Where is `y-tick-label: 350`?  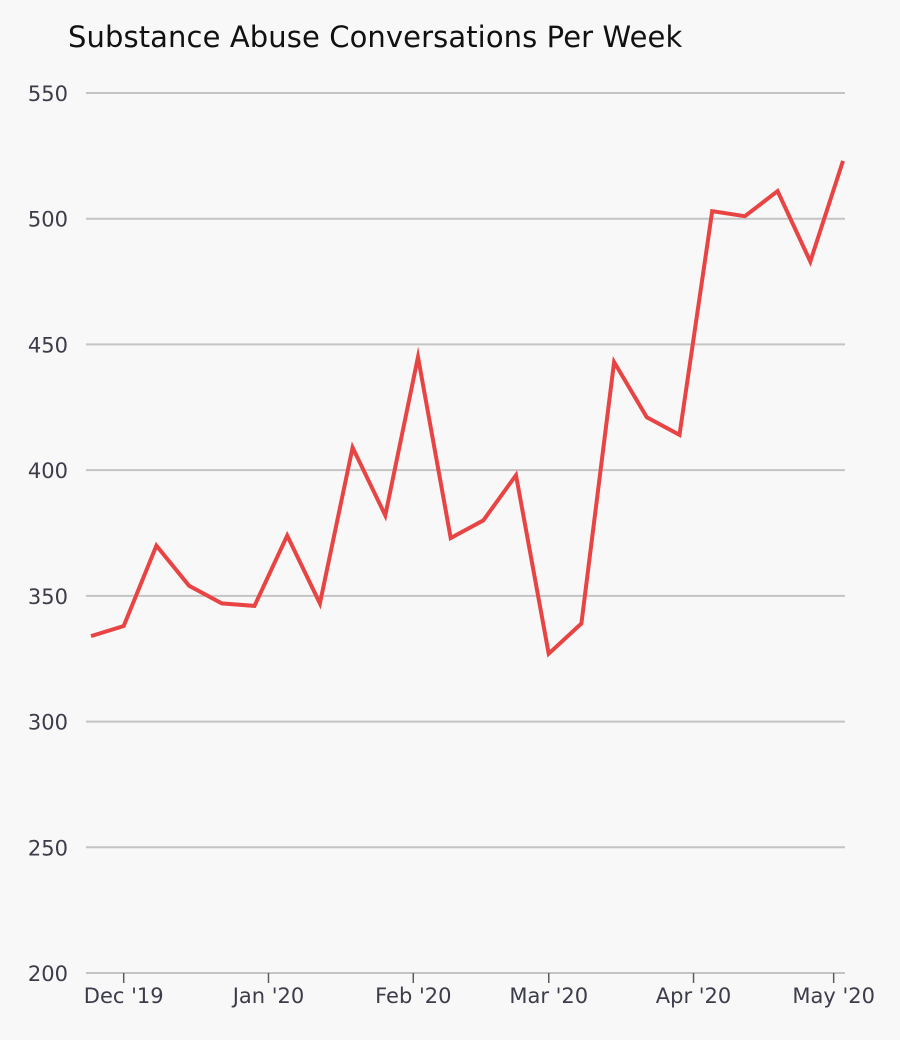
y-tick-label: 350 is located at coordinates (48, 597).